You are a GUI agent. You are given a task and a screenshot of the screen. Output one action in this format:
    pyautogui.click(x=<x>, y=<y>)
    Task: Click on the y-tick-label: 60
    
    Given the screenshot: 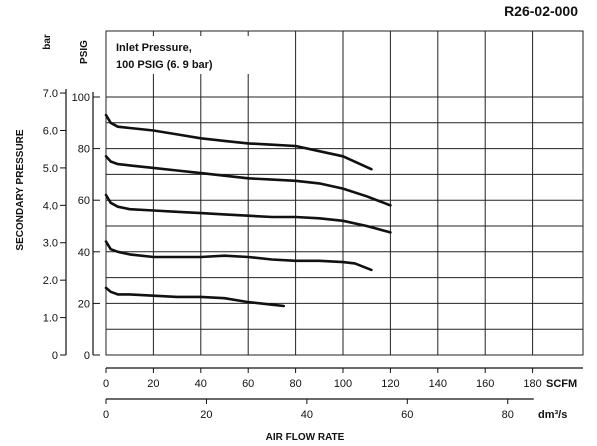 What is the action you would take?
    pyautogui.click(x=84, y=201)
    